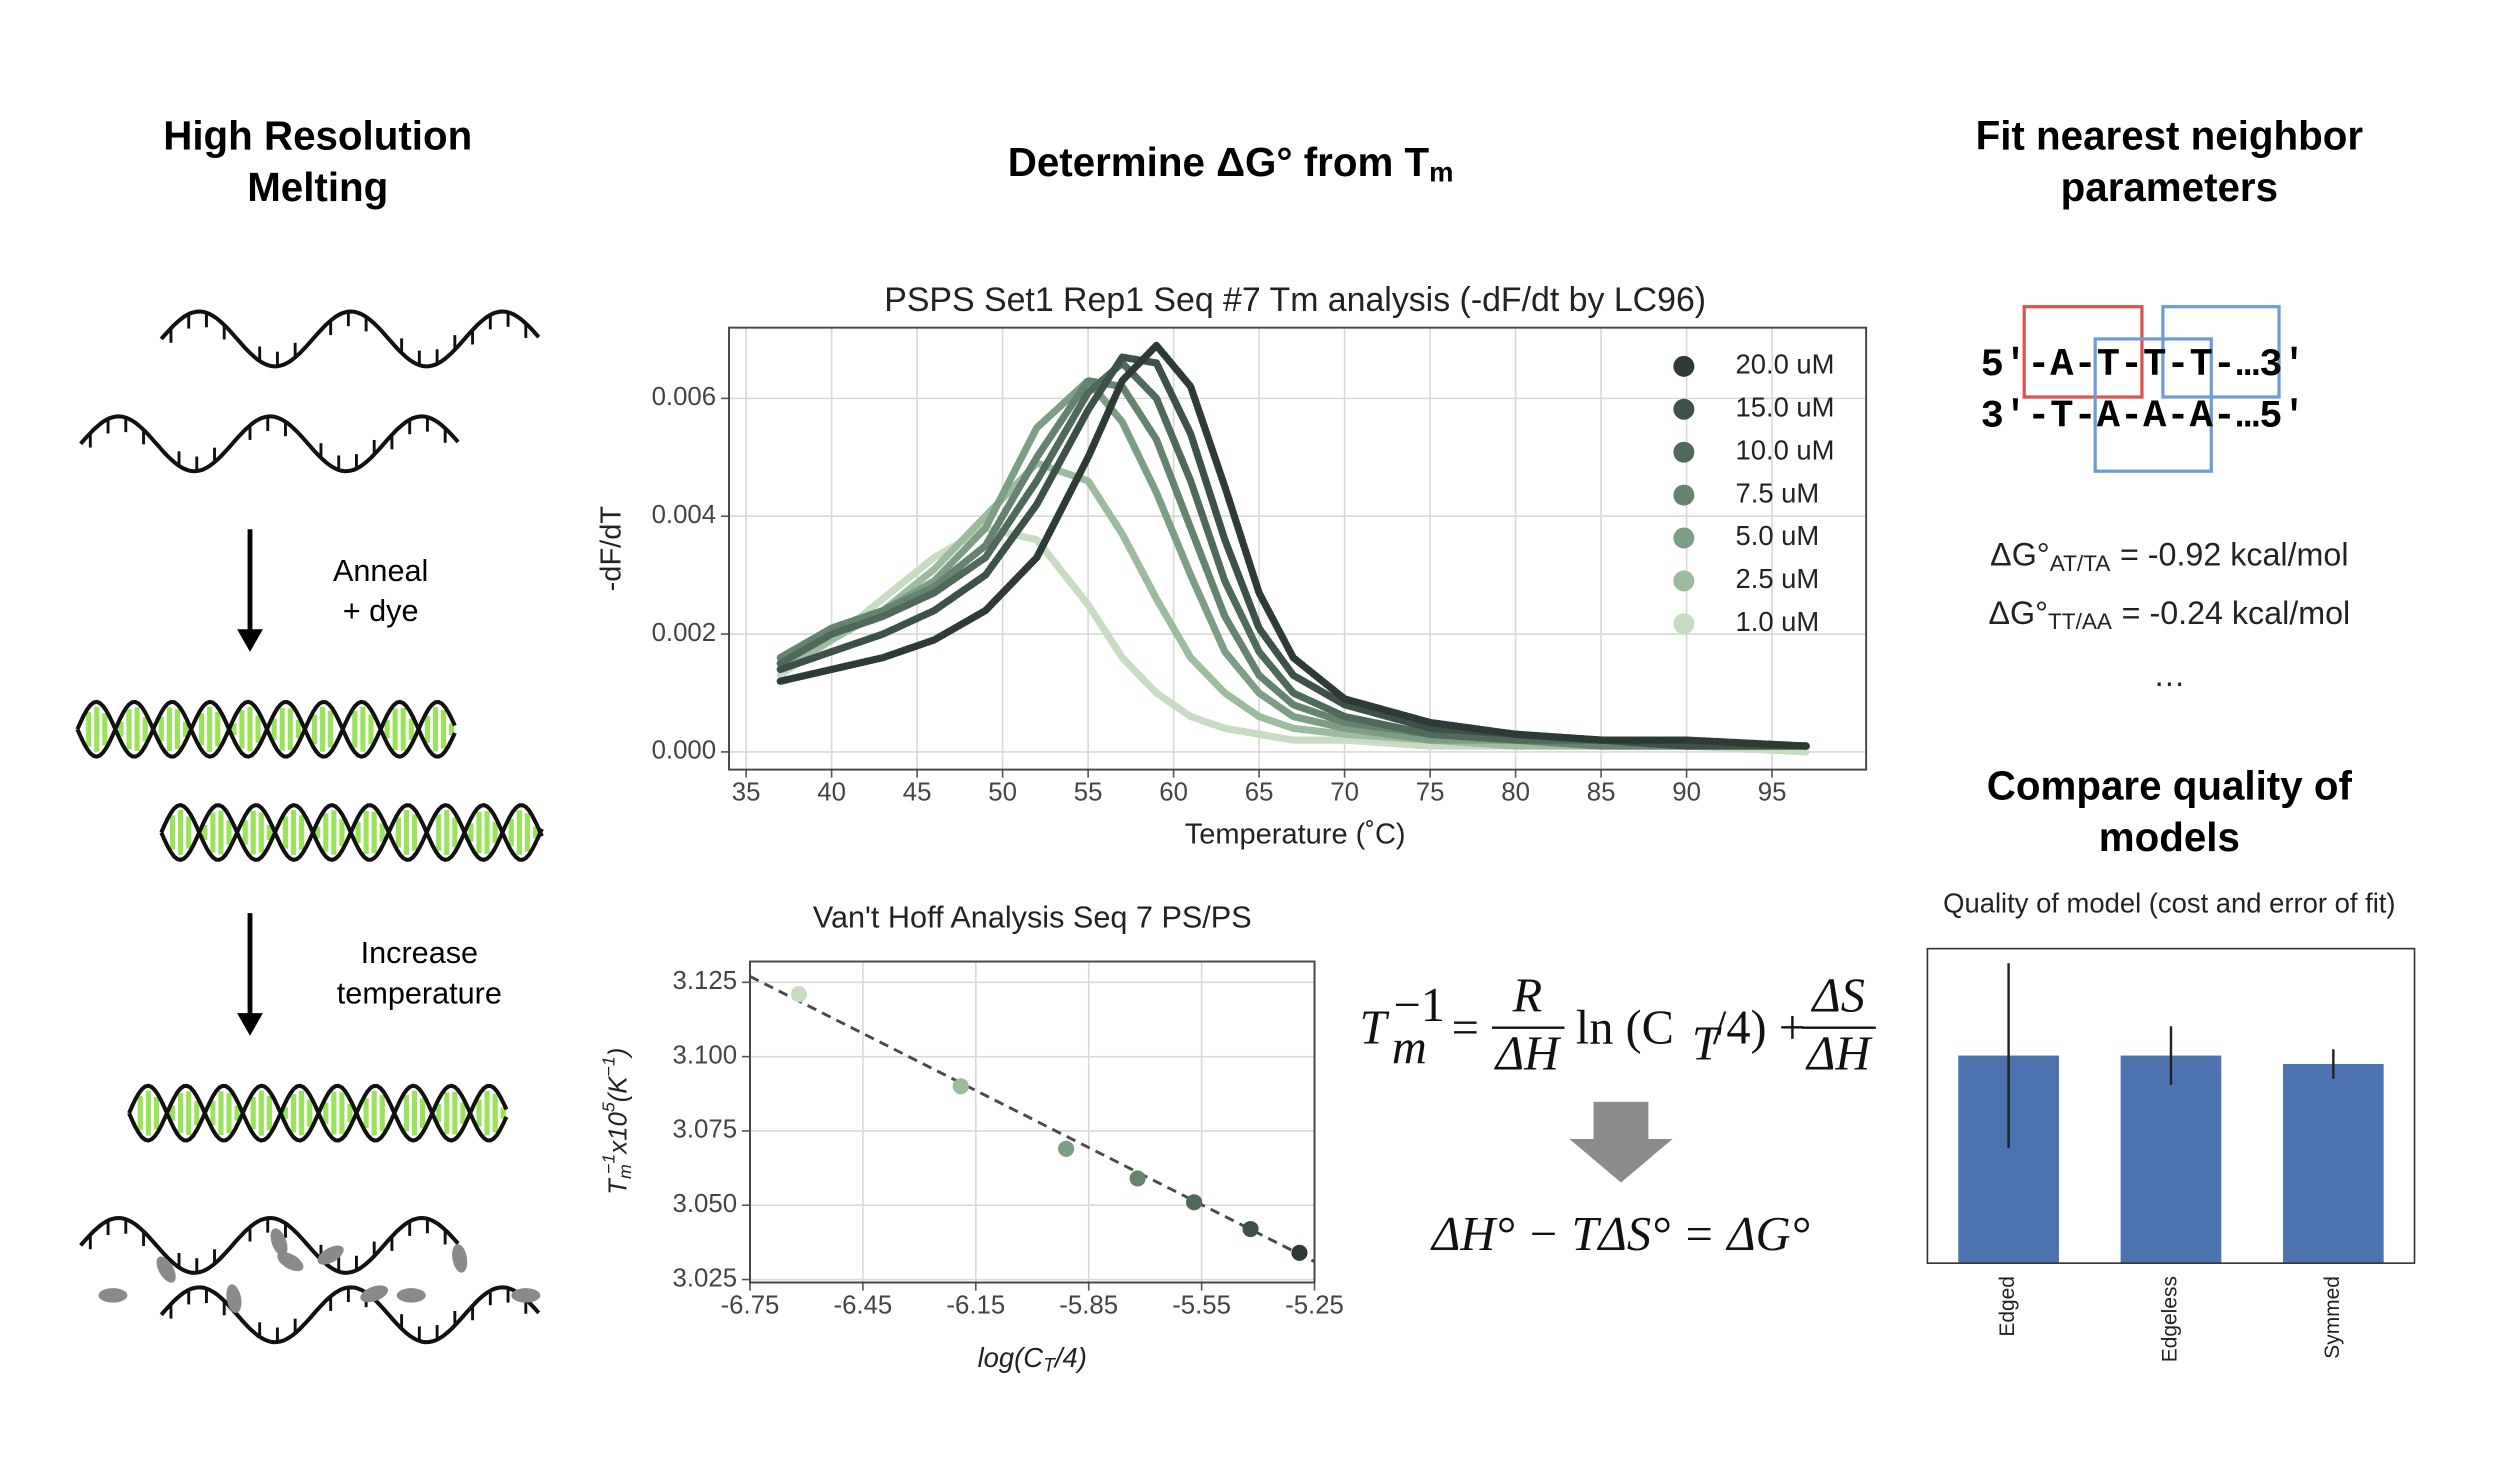 This screenshot has width=2500, height=1465. Describe the element at coordinates (1772, 793) in the screenshot. I see `x-tick-label: 95` at that location.